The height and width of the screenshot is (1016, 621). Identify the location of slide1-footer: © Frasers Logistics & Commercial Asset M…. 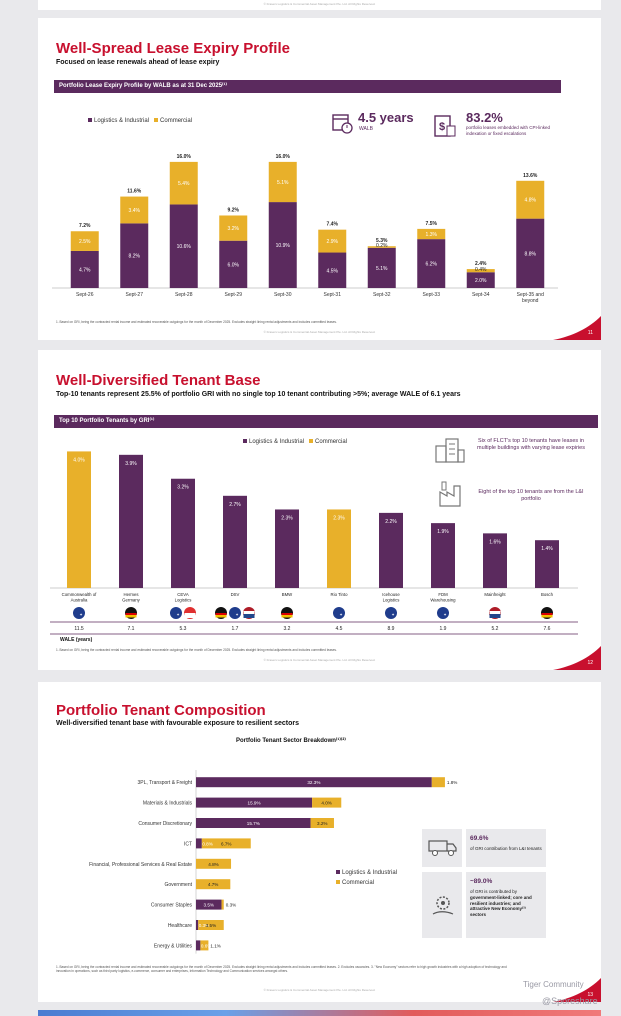
(319, 332).